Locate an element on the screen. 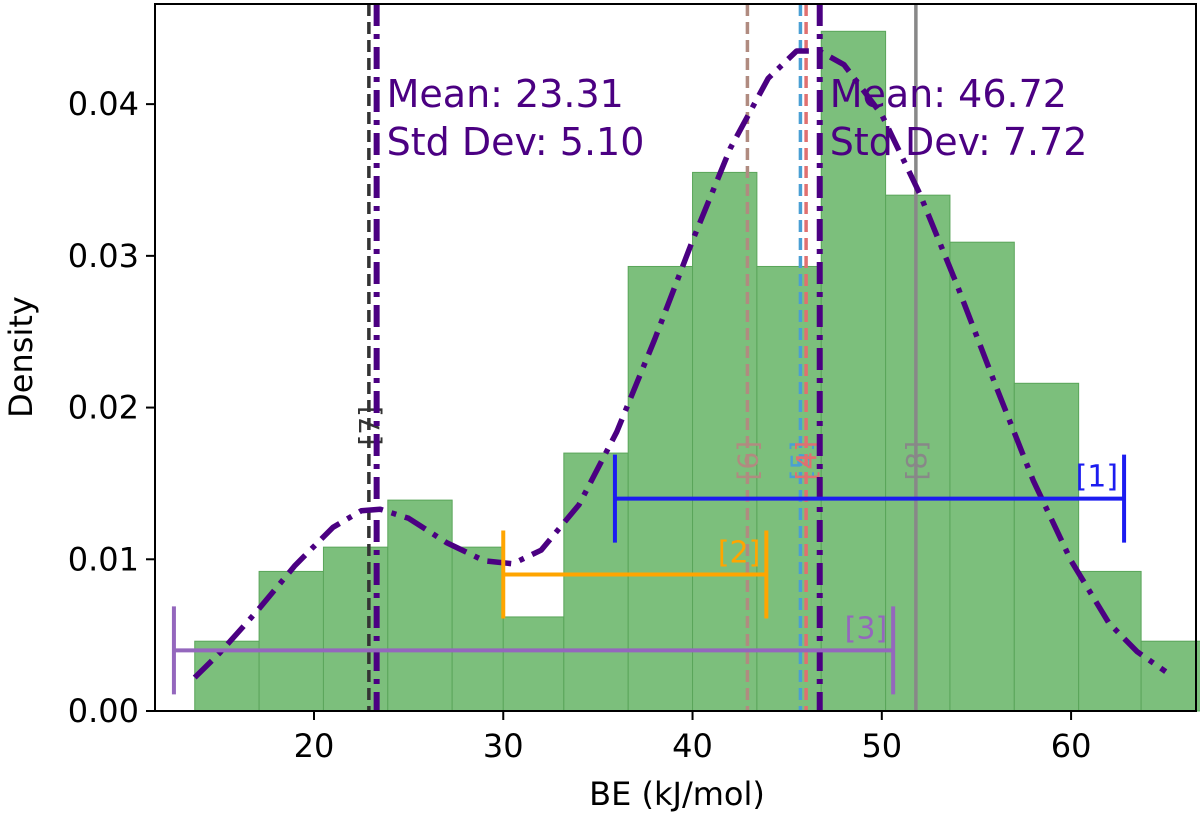  error-bar-label: [2] is located at coordinates (739, 552).